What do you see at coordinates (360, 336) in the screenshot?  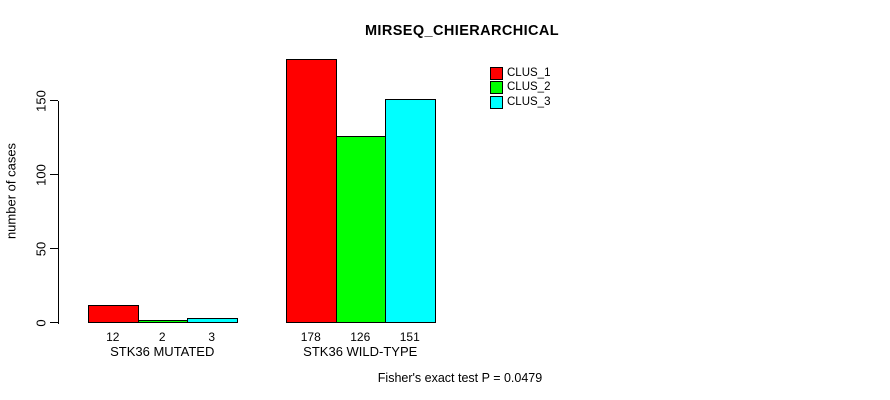 I see `bar-value-label: 126` at bounding box center [360, 336].